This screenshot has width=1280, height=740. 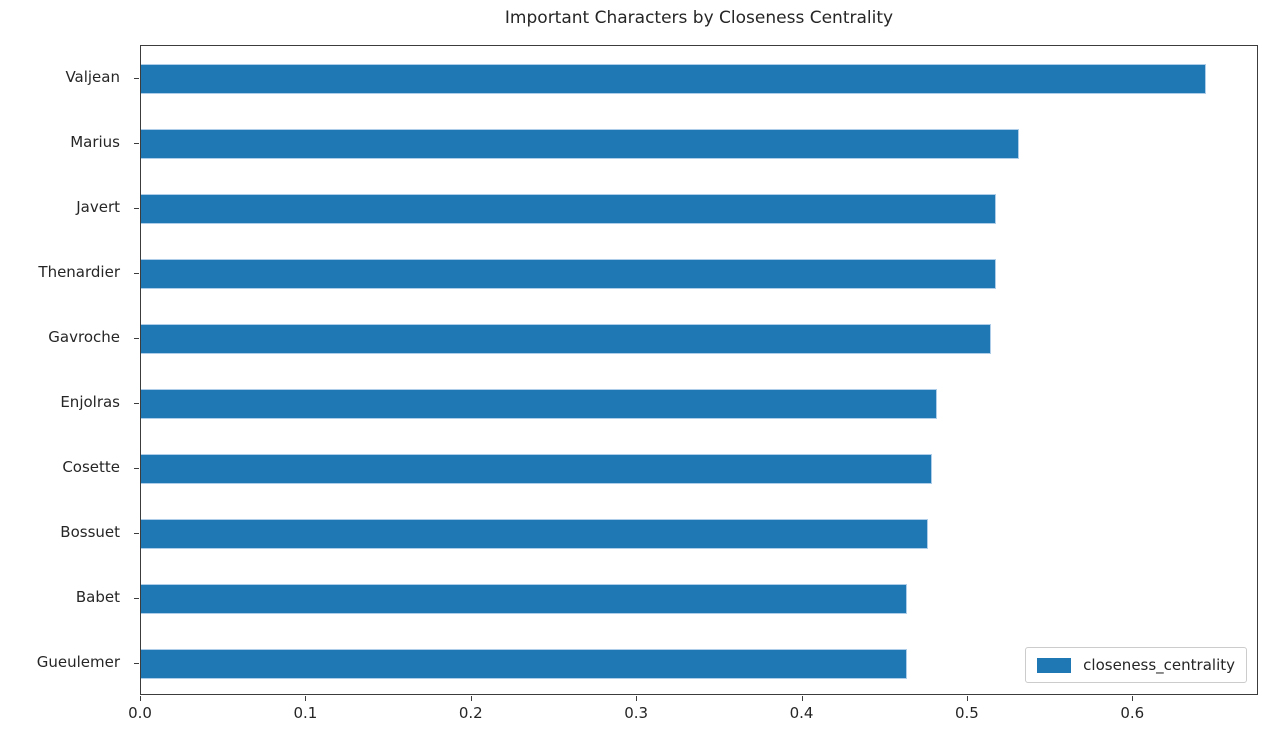 I want to click on ytick-label-marius: Marius, so click(x=95, y=141).